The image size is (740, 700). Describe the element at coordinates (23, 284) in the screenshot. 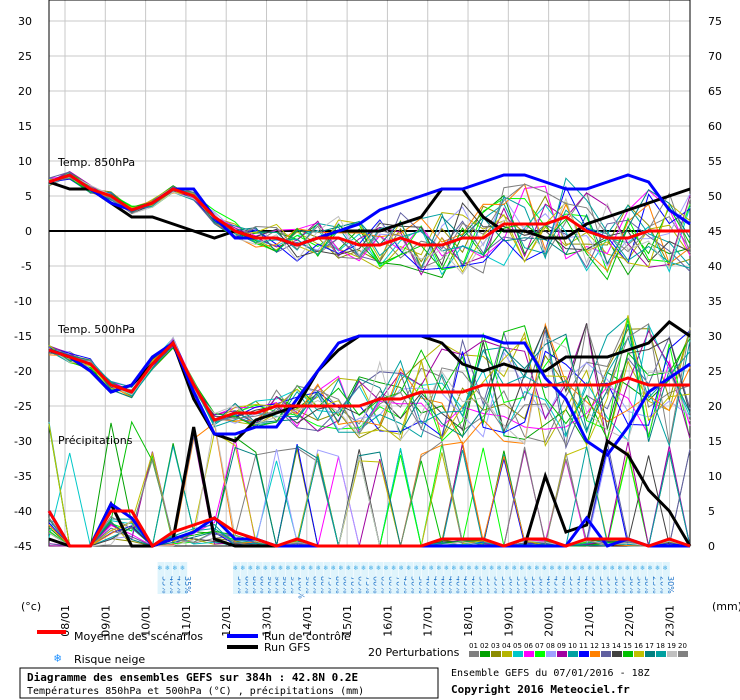

I see `left-axis: 30 25 20 15 10 5 0 -5 -10 -15 -20 -25 -30 -35 -40 -45` at that location.